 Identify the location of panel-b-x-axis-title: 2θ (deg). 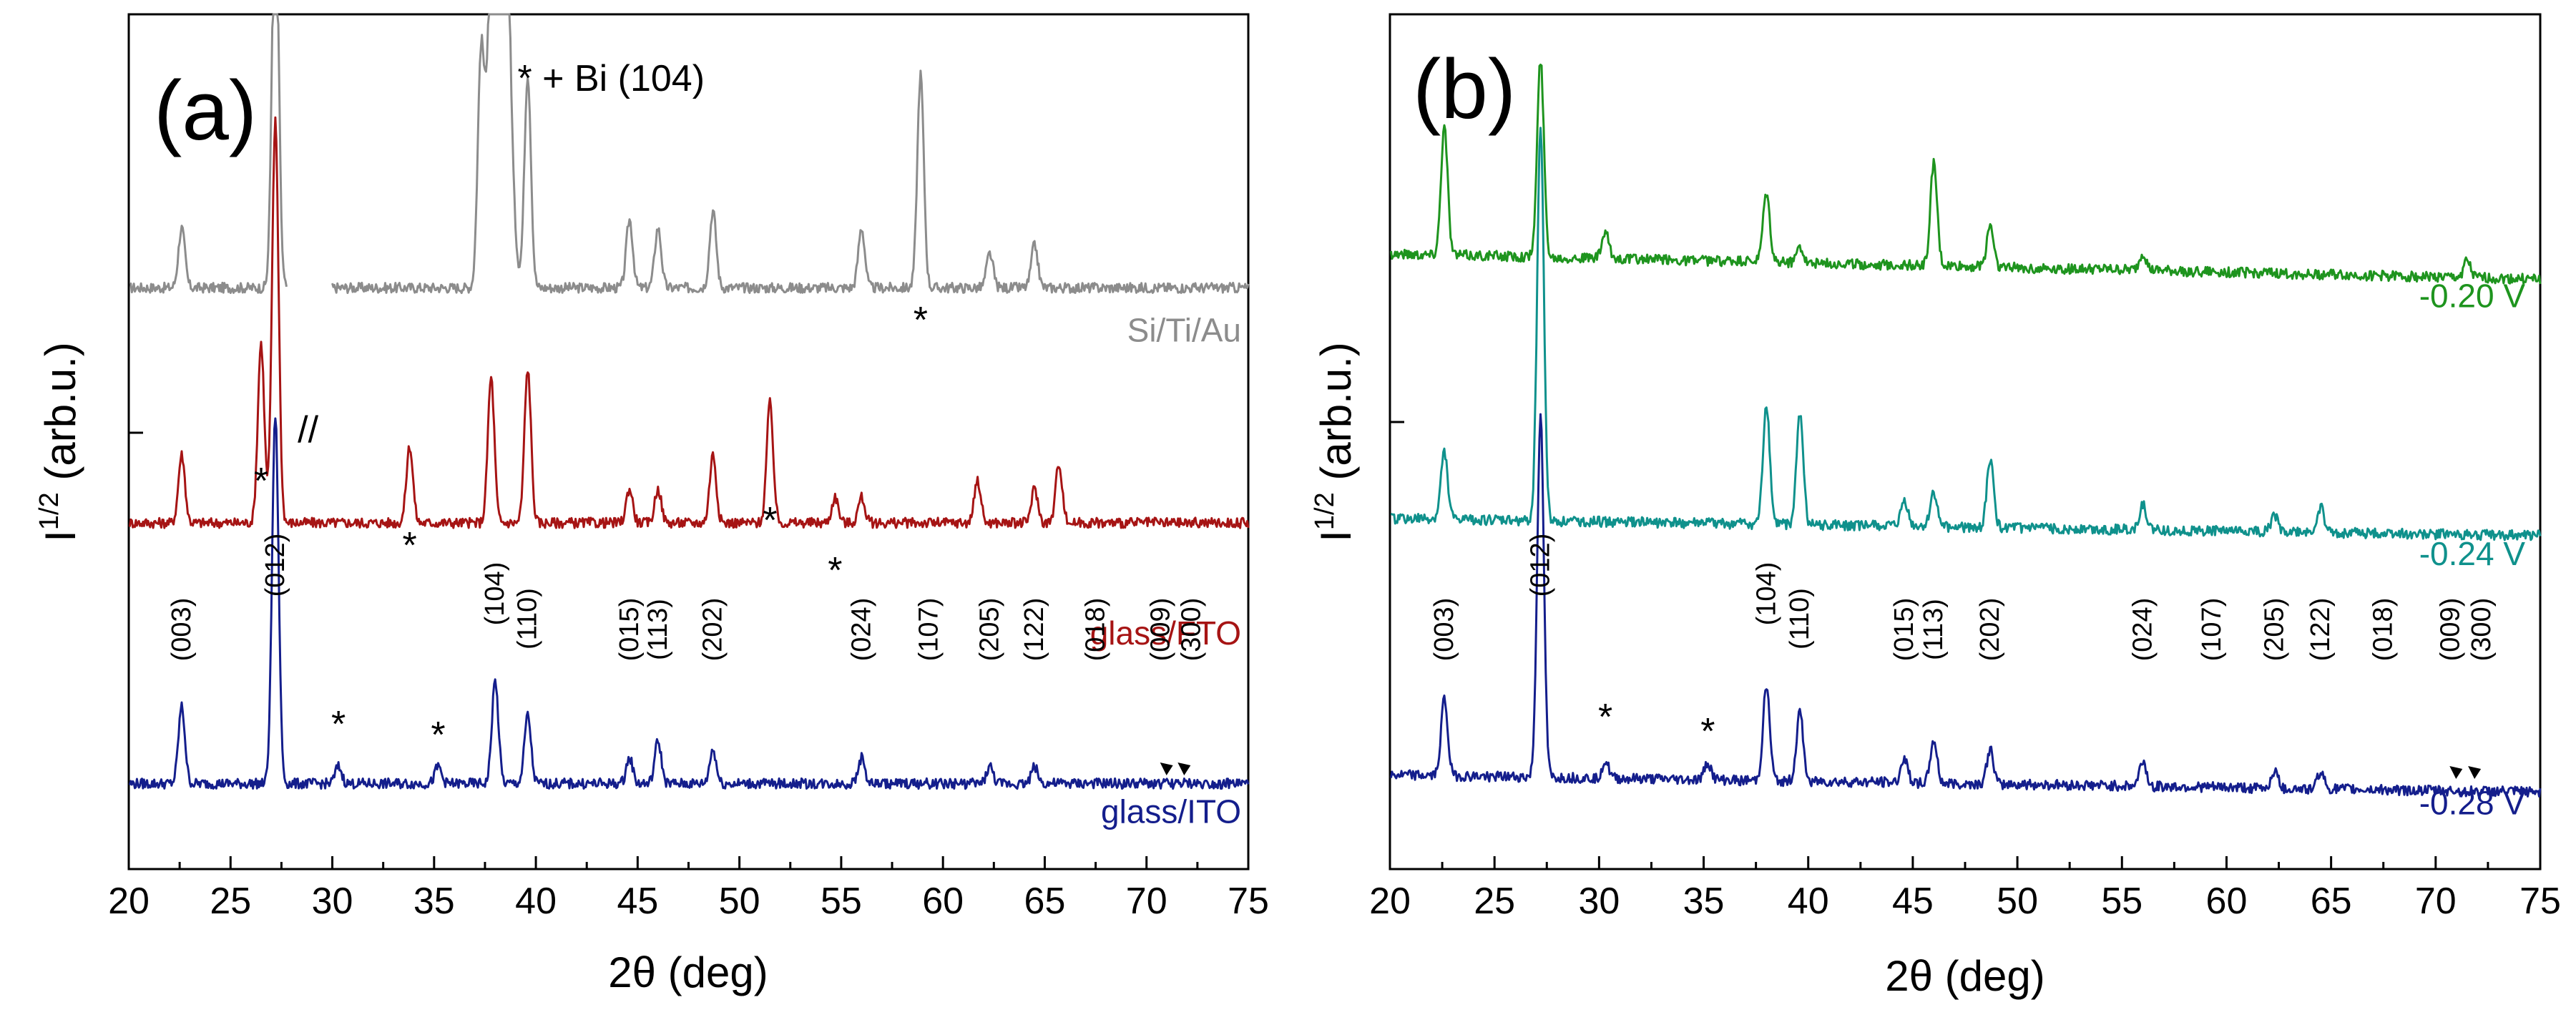
(1964, 976).